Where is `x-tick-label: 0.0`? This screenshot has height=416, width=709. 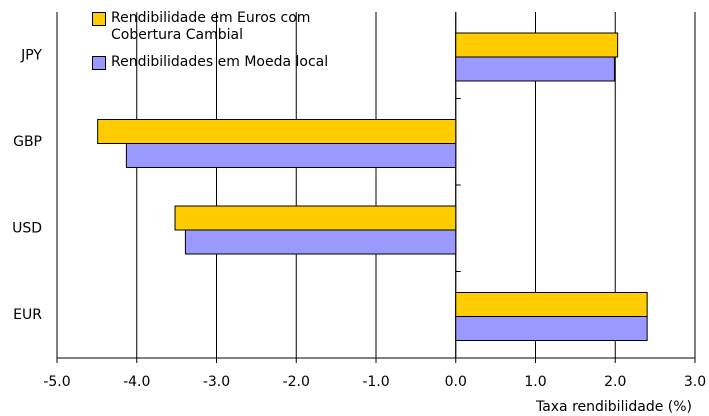 x-tick-label: 0.0 is located at coordinates (456, 382).